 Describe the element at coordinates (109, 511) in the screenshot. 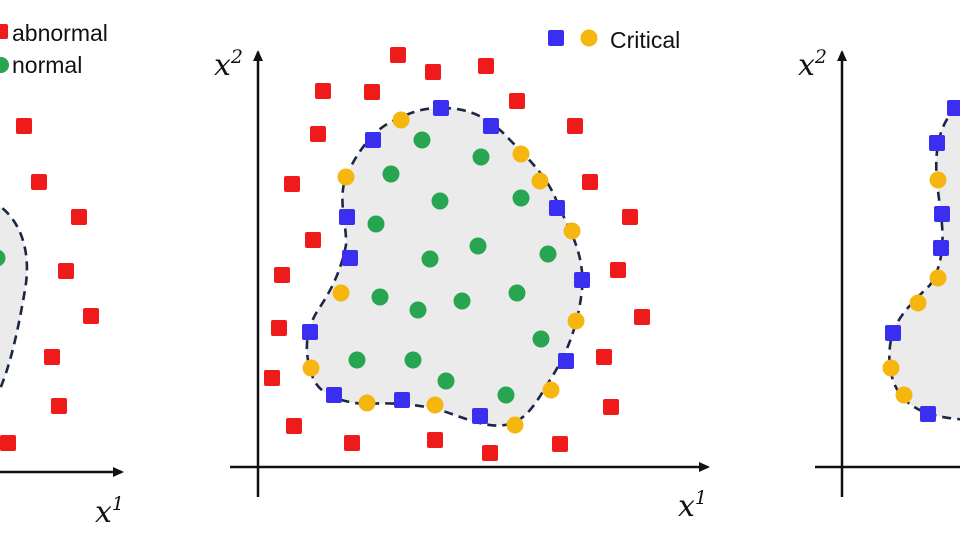

I see `left-x-axis-label: x1` at that location.